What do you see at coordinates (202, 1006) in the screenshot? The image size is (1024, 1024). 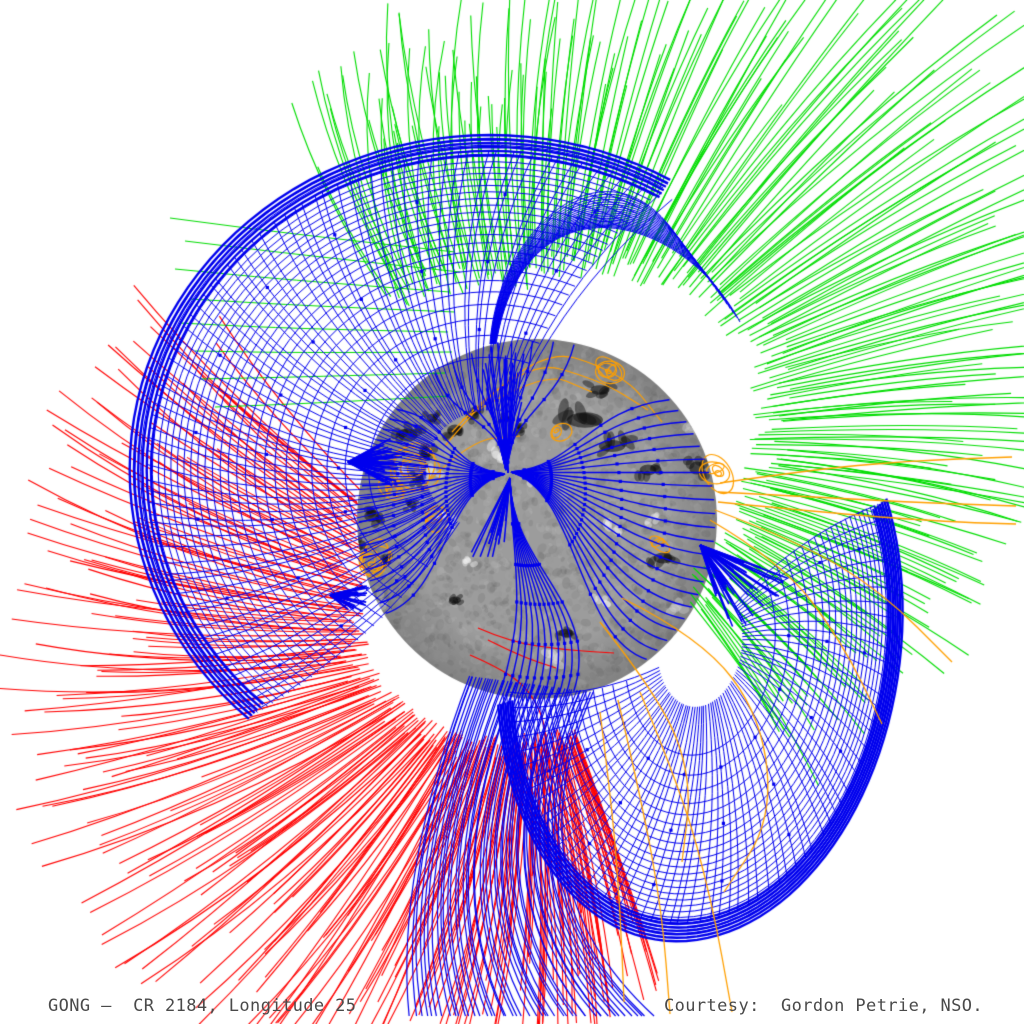 I see `caption-gong-cr: GONG – CR 2184, Longitude 25` at bounding box center [202, 1006].